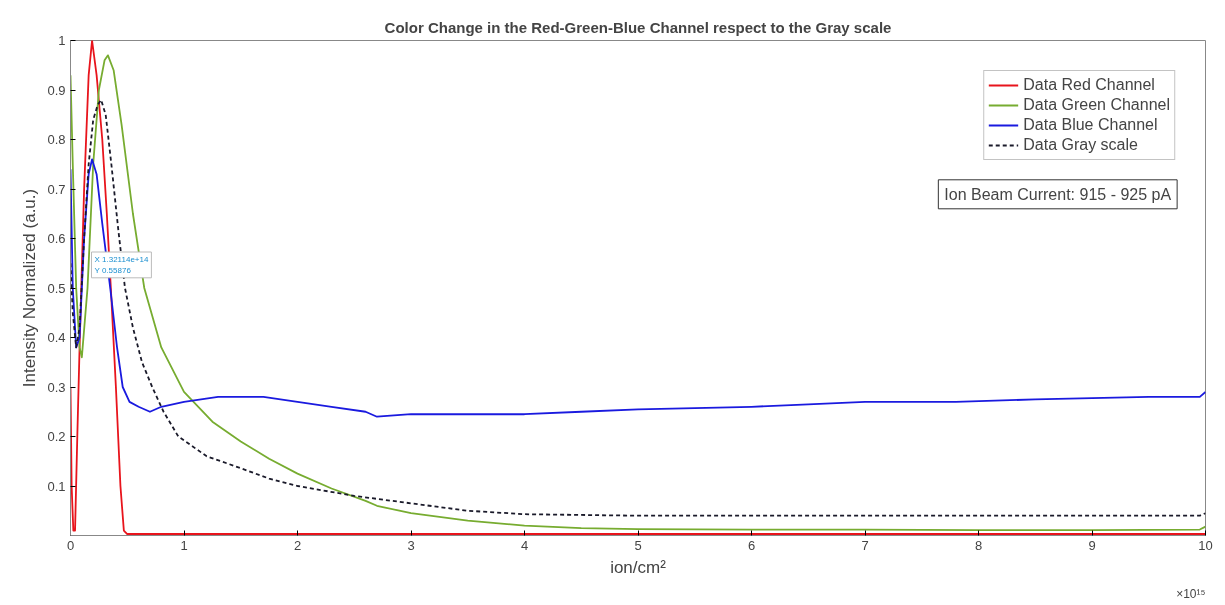 This screenshot has width=1225, height=605. Describe the element at coordinates (638, 567) in the screenshot. I see `x-axis-title: ion/cm²` at that location.